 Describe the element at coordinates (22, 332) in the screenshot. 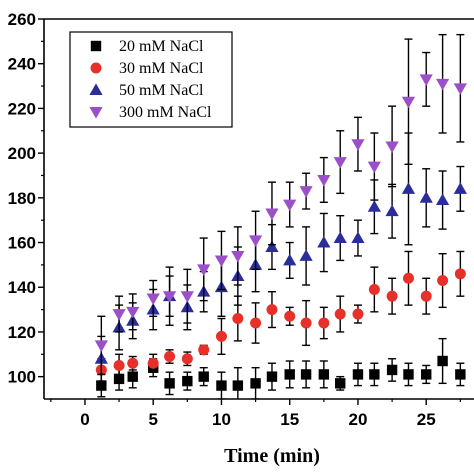

I see `y-tick-label: 120` at that location.